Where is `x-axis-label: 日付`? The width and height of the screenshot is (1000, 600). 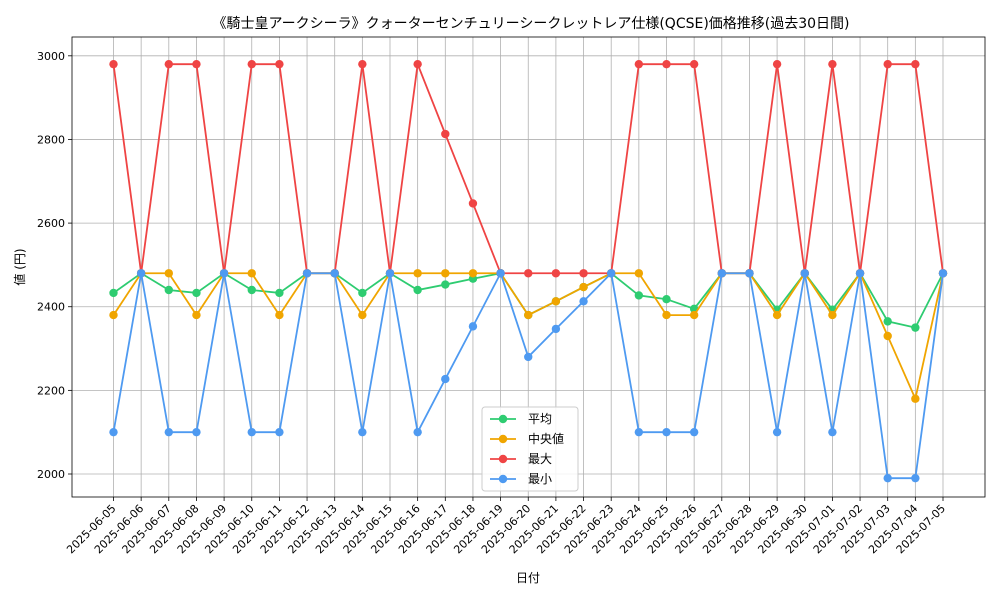 x-axis-label: 日付 is located at coordinates (528, 578).